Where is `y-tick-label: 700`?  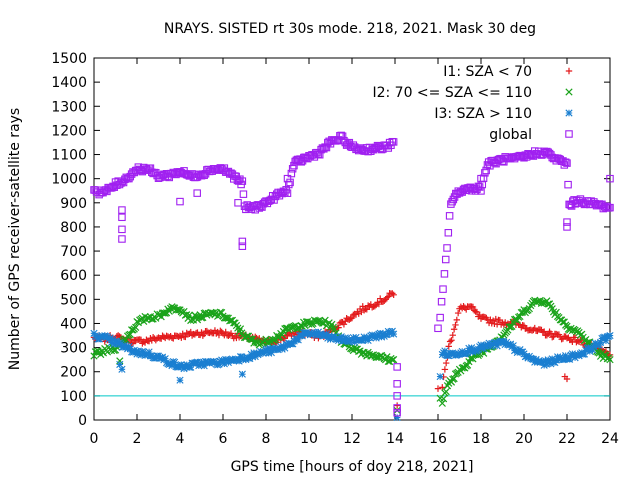
y-tick-label: 700 is located at coordinates (73, 252).